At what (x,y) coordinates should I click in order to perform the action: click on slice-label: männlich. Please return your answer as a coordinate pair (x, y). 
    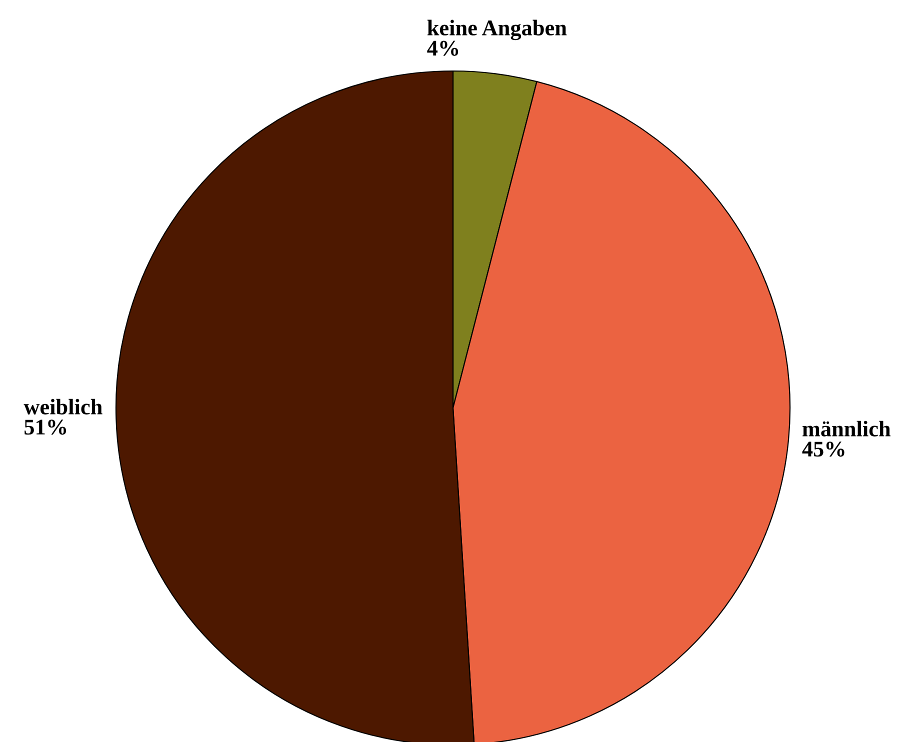
    Looking at the image, I should click on (846, 428).